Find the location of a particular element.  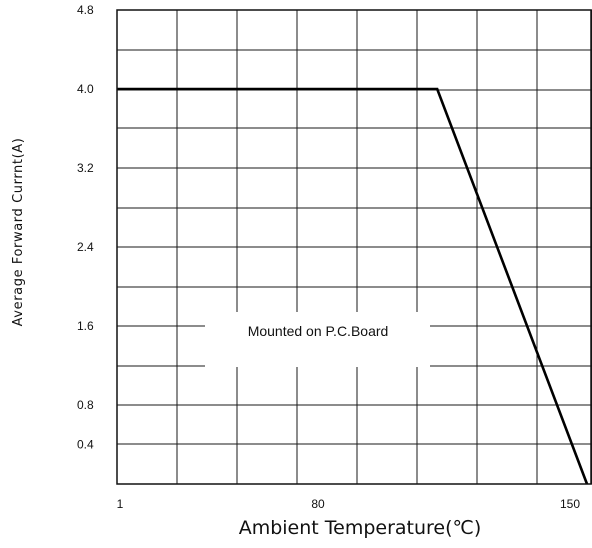

x-tick-label: 1 is located at coordinates (120, 504).